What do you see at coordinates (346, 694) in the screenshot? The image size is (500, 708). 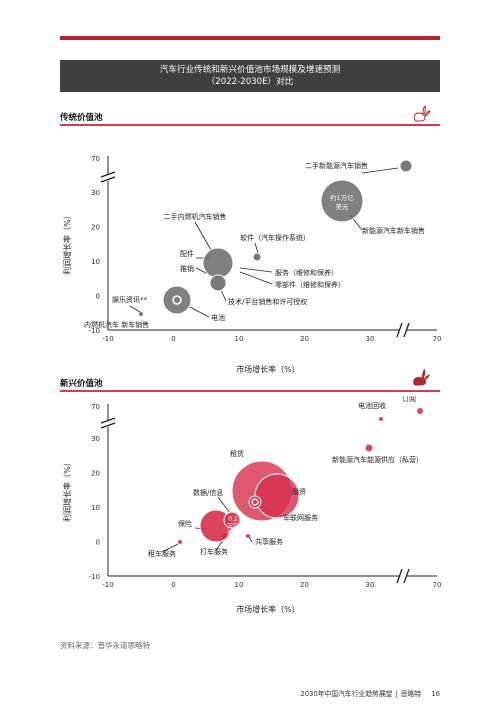 I see `footer-text: 2030年中国汽车行业趋势展望` at bounding box center [346, 694].